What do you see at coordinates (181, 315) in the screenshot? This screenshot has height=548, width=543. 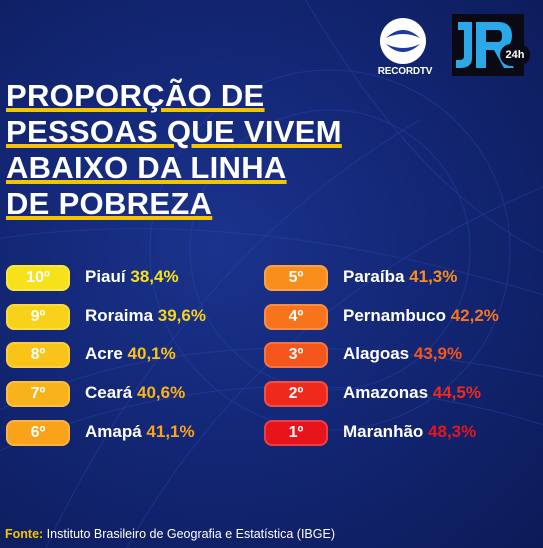 I see `state-value: 39,6%` at bounding box center [181, 315].